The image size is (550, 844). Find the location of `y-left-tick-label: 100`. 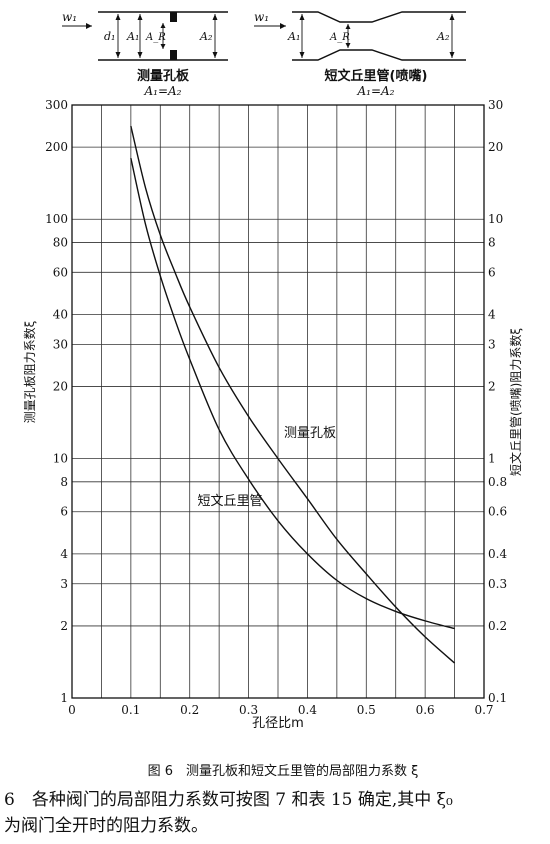

y-left-tick-label: 100 is located at coordinates (56, 219).